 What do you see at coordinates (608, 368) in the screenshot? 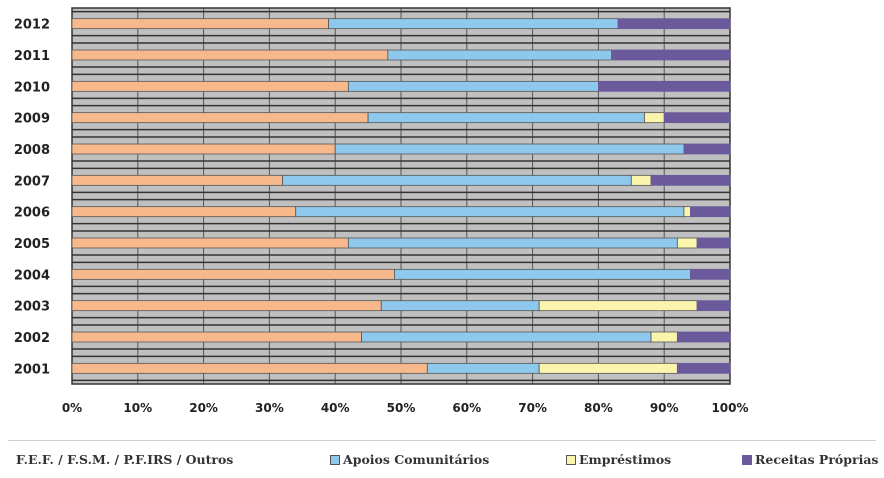
I see `bar-segment-2001-s2` at bounding box center [608, 368].